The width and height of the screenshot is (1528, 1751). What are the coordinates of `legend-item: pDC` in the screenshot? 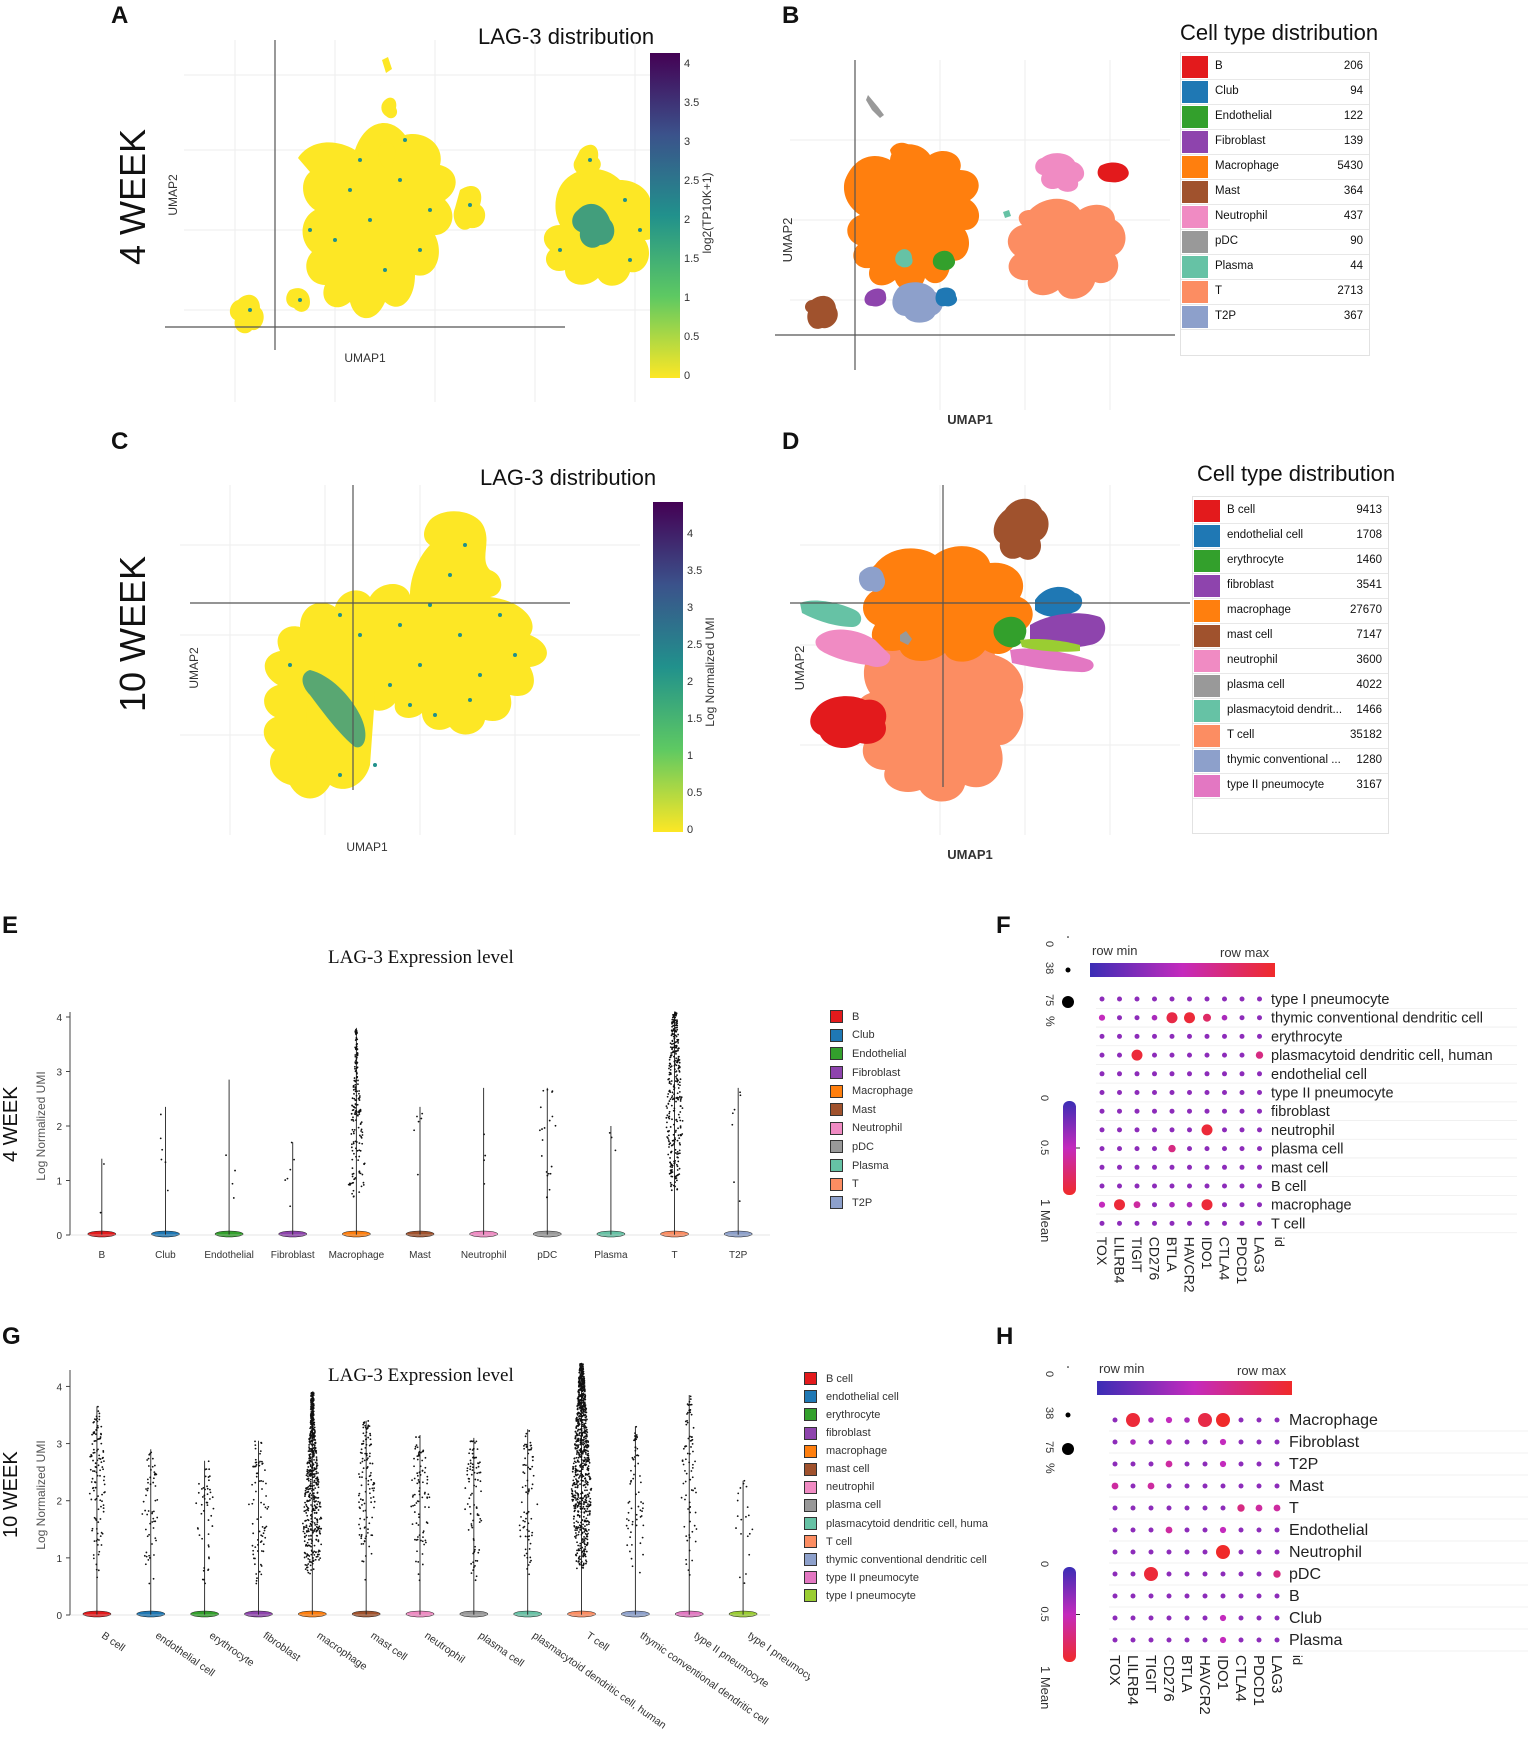 It's located at (852, 1147).